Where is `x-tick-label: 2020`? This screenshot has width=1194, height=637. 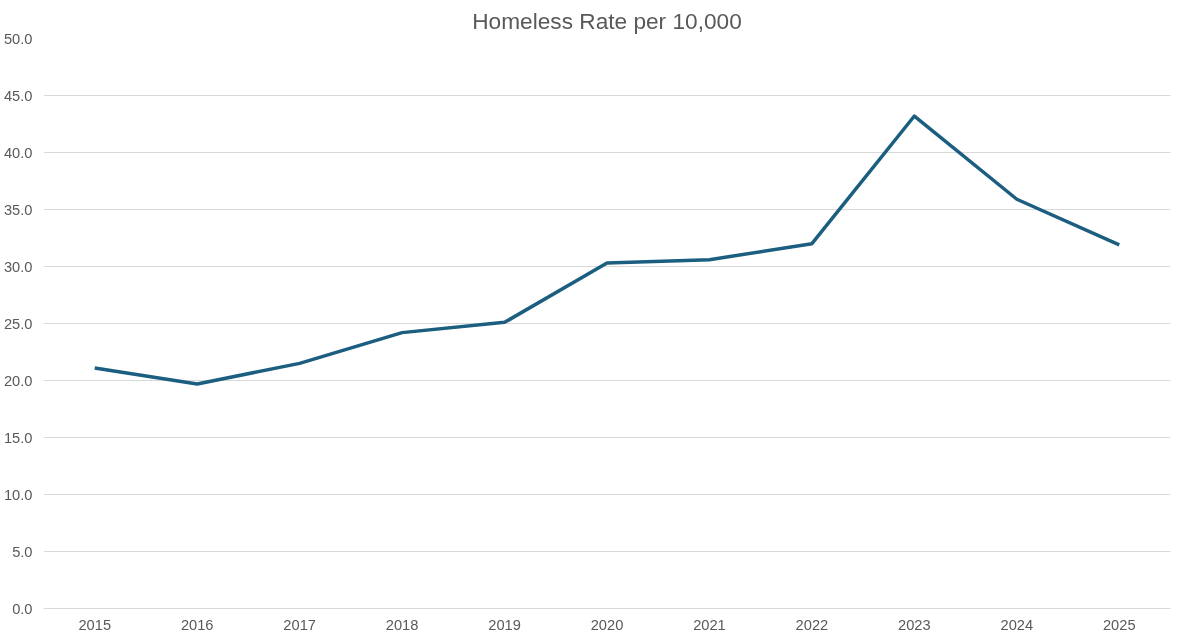
x-tick-label: 2020 is located at coordinates (607, 624).